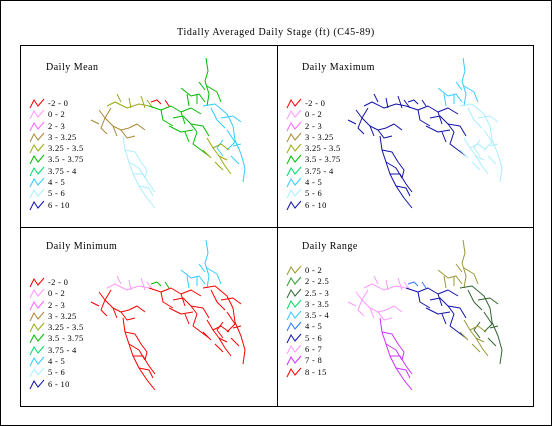  What do you see at coordinates (341, 159) in the screenshot?
I see `legend-item: 3.5 - 3.75` at bounding box center [341, 159].